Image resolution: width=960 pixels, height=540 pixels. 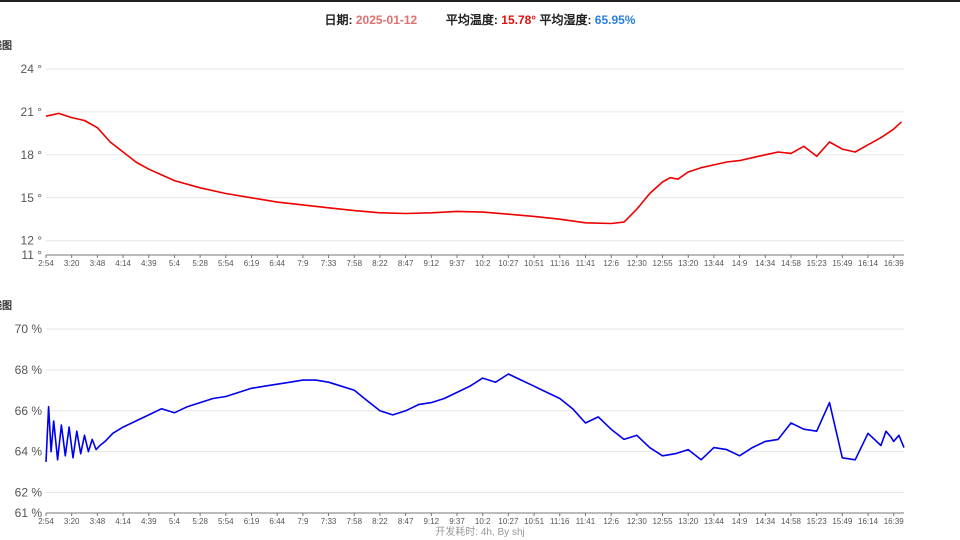 I want to click on avg-temp-label: 平均温度:, so click(x=473, y=20).